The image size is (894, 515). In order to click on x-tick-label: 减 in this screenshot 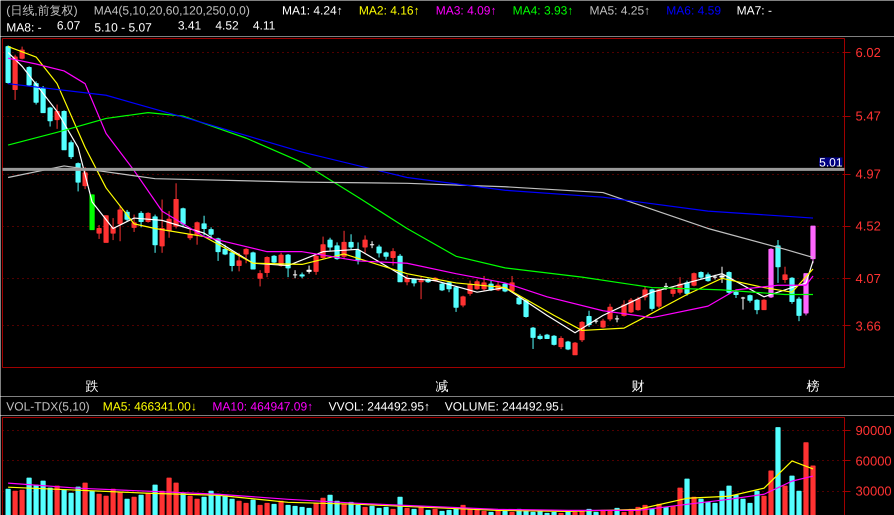, I will do `click(442, 386)`.